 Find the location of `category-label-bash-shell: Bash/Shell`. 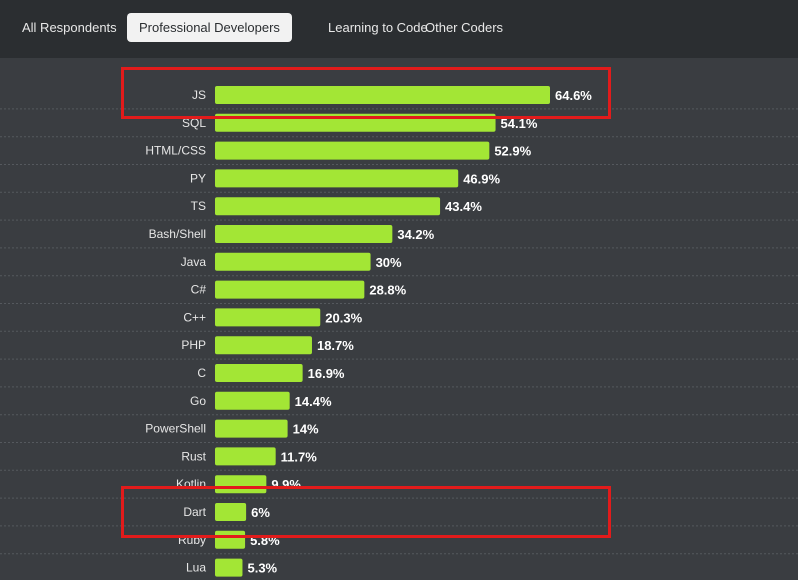

category-label-bash-shell: Bash/Shell is located at coordinates (177, 234).